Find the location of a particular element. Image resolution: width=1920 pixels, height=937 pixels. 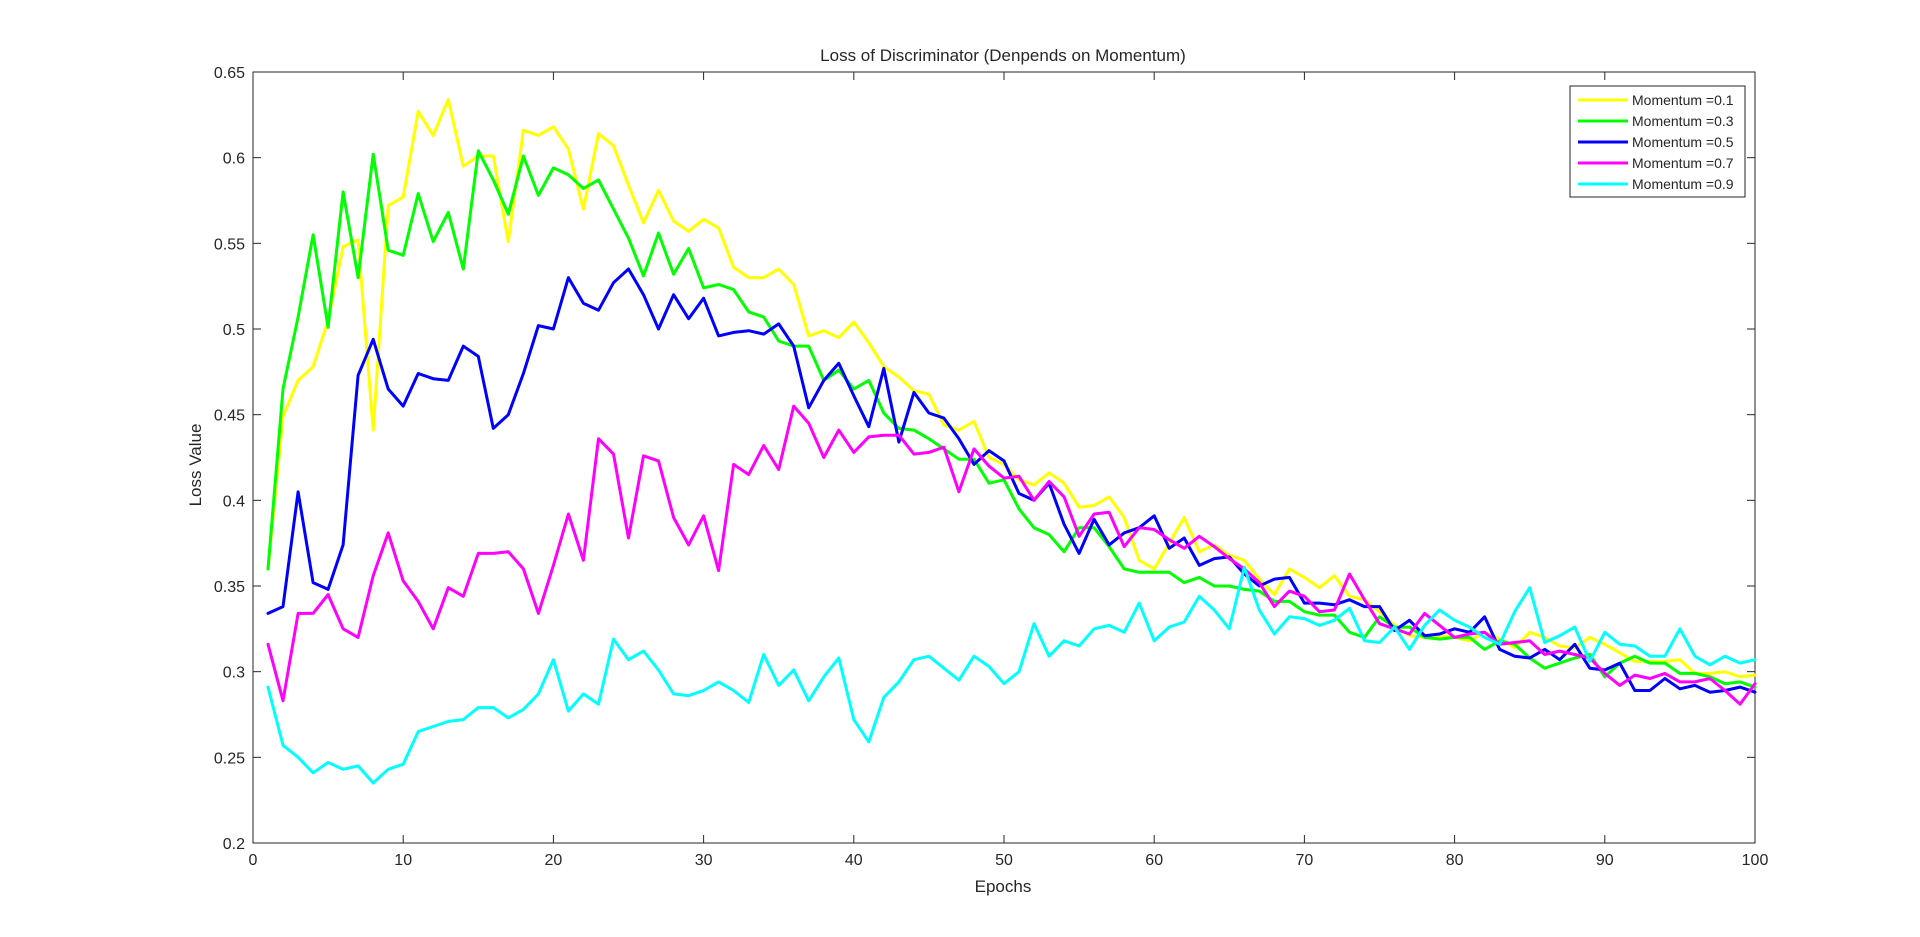

y-tick-label: 0.3 is located at coordinates (234, 673).